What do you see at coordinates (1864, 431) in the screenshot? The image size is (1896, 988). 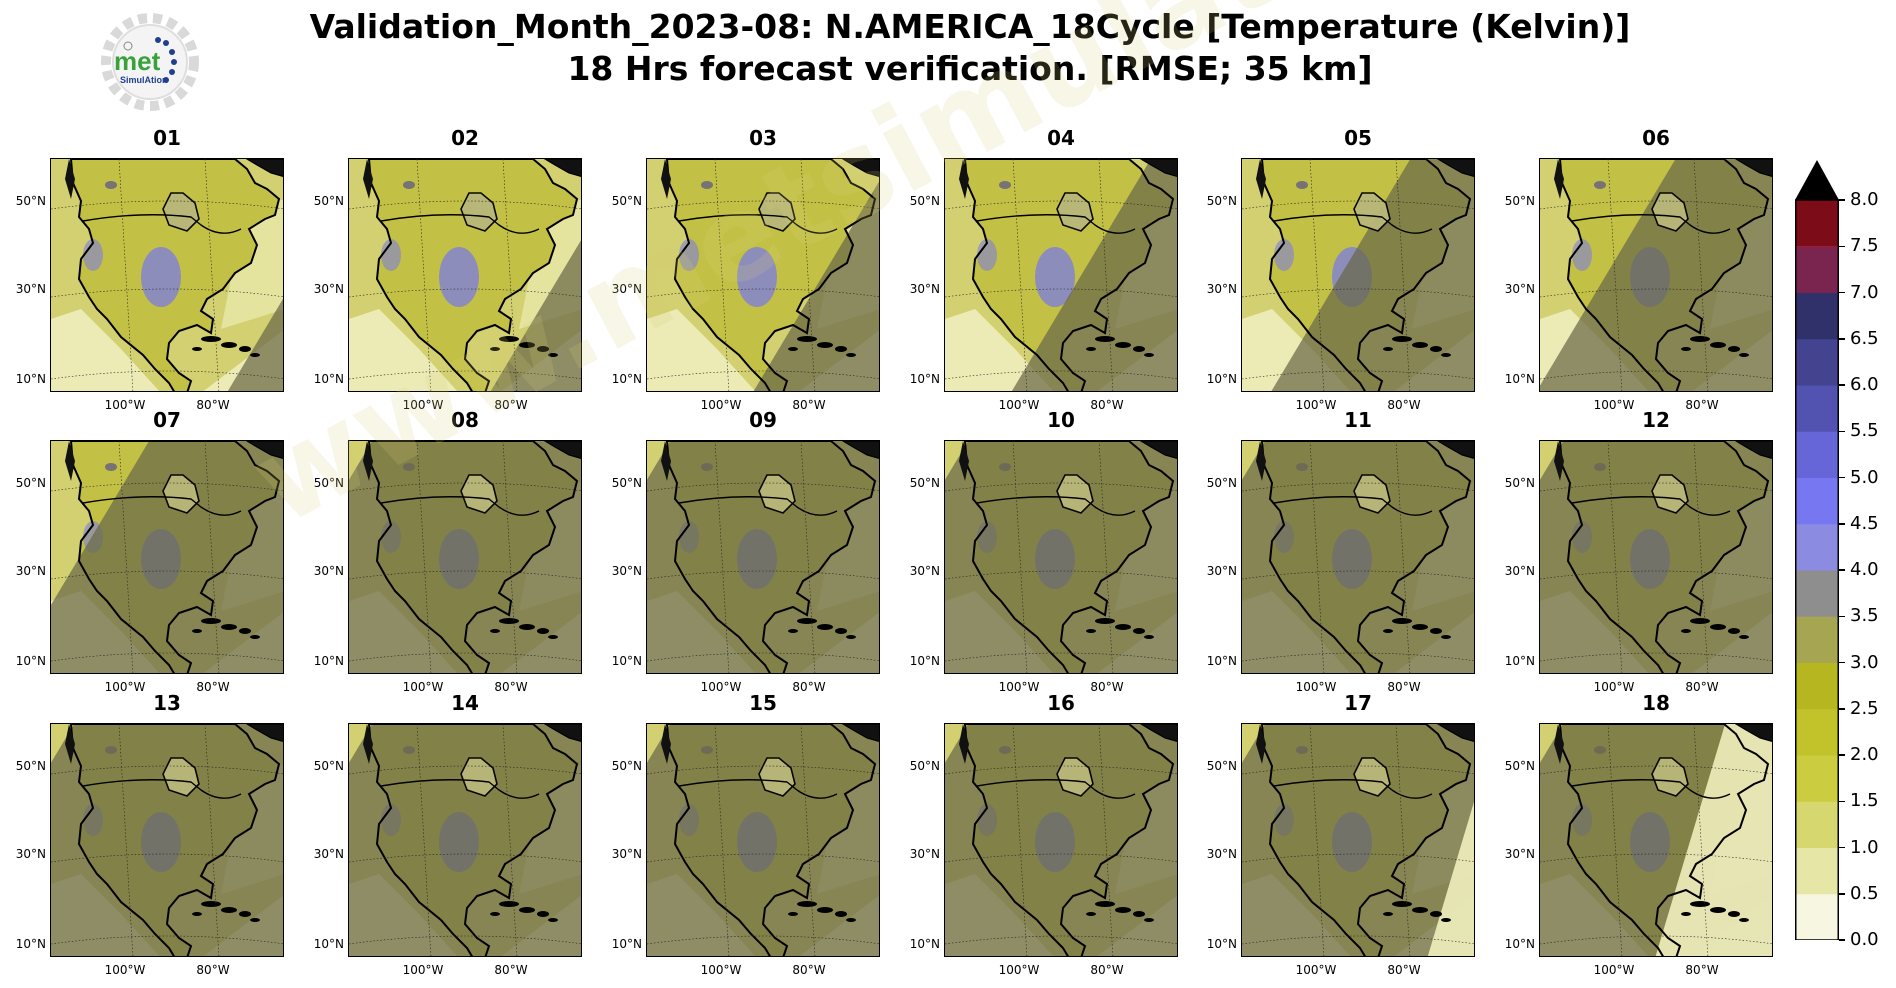 I see `colorbar-tick-label: 5.5` at bounding box center [1864, 431].